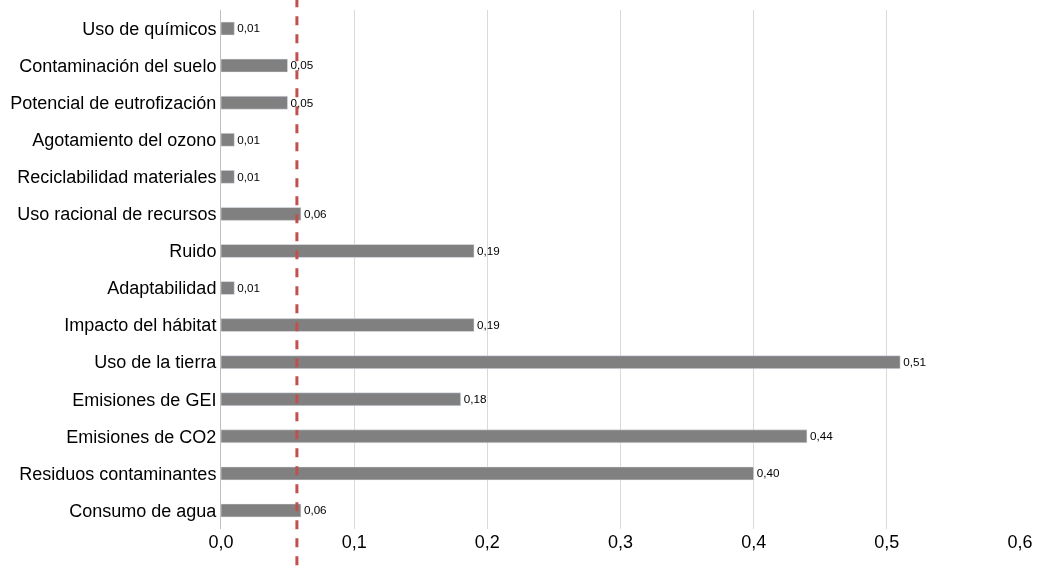  What do you see at coordinates (821, 436) in the screenshot?
I see `data-label: 0,44` at bounding box center [821, 436].